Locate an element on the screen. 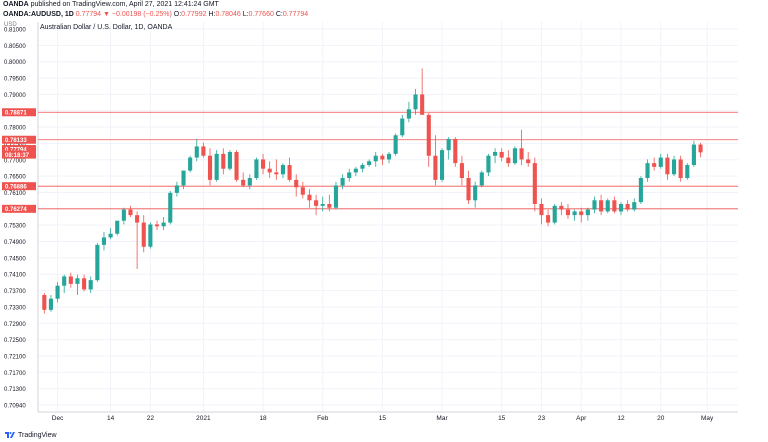  y-tick-label: 0.80500 is located at coordinates (15, 47).